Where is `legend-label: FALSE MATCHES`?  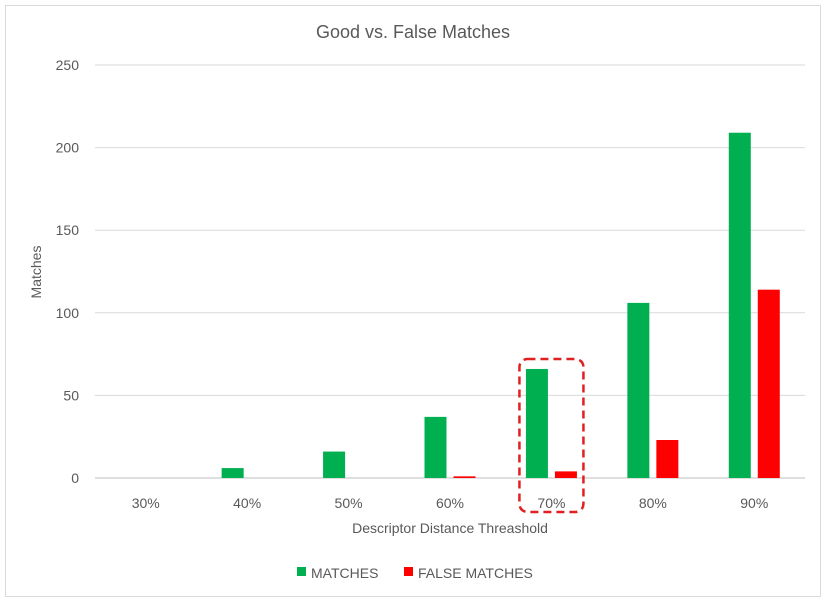
legend-label: FALSE MATCHES is located at coordinates (475, 573).